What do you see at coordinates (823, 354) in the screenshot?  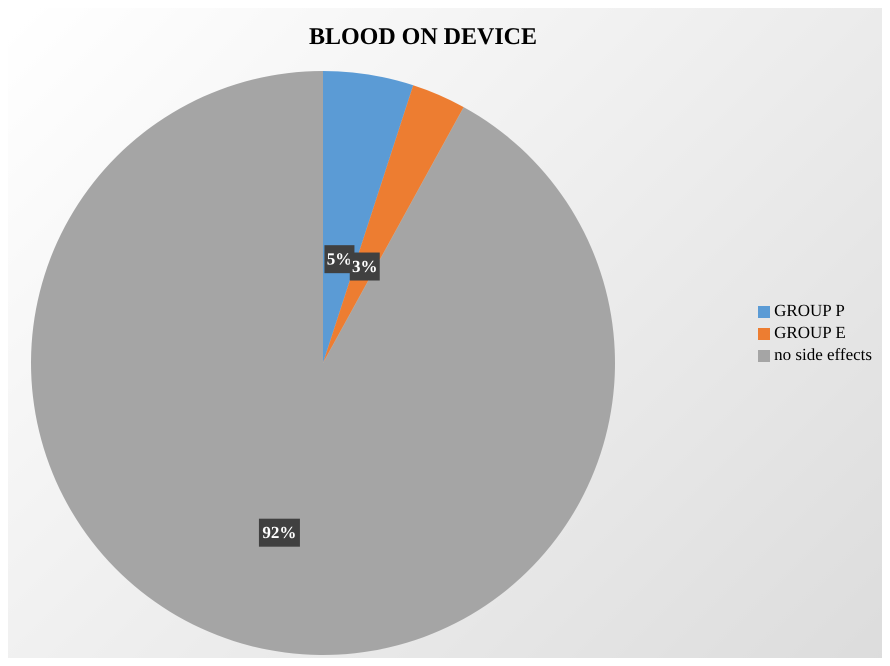 I see `legend-label: no side effects` at bounding box center [823, 354].